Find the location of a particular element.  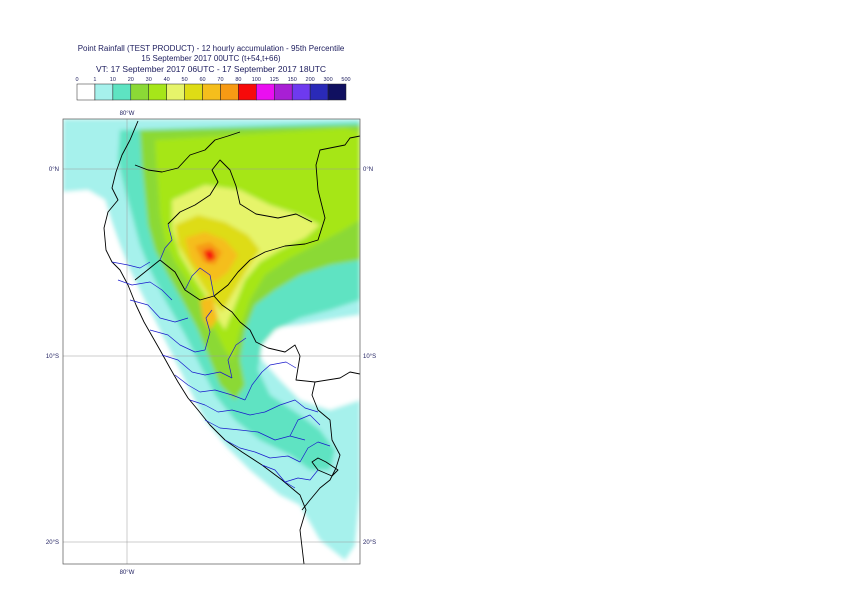

colorbar-tick-label: 500 is located at coordinates (345, 80).